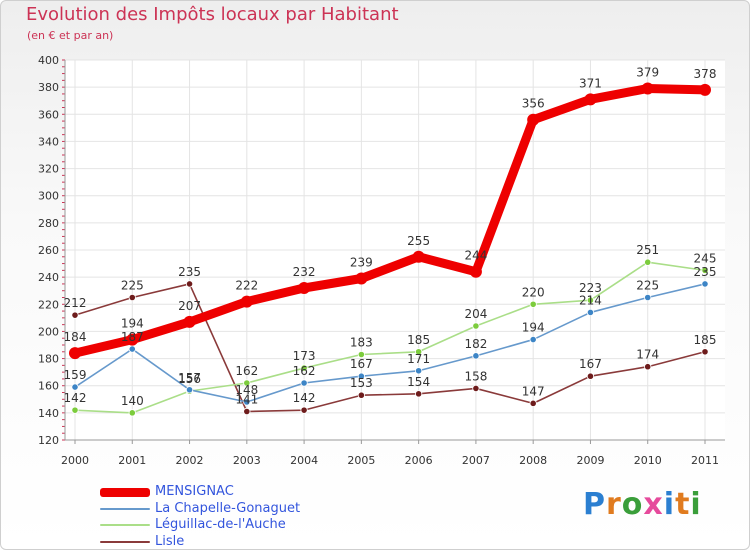 The width and height of the screenshot is (750, 550). What do you see at coordinates (705, 258) in the screenshot?
I see `data-label: 245` at bounding box center [705, 258].